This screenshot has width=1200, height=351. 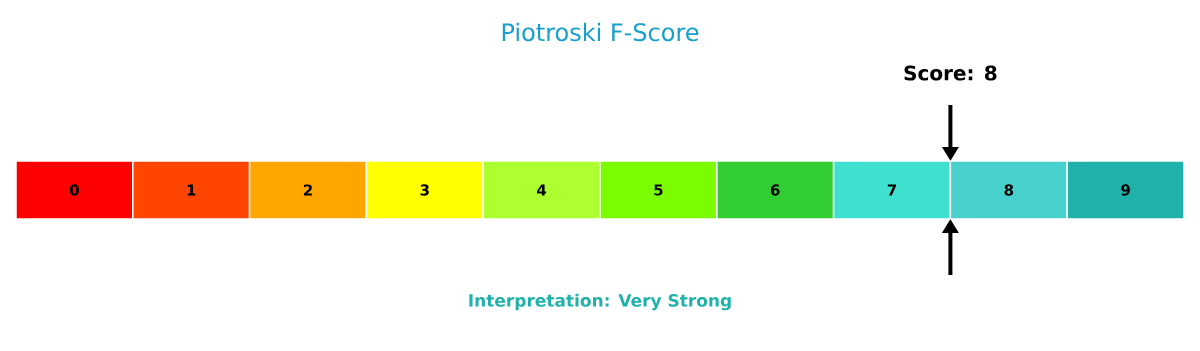 What do you see at coordinates (424, 190) in the screenshot?
I see `data-label: 3` at bounding box center [424, 190].